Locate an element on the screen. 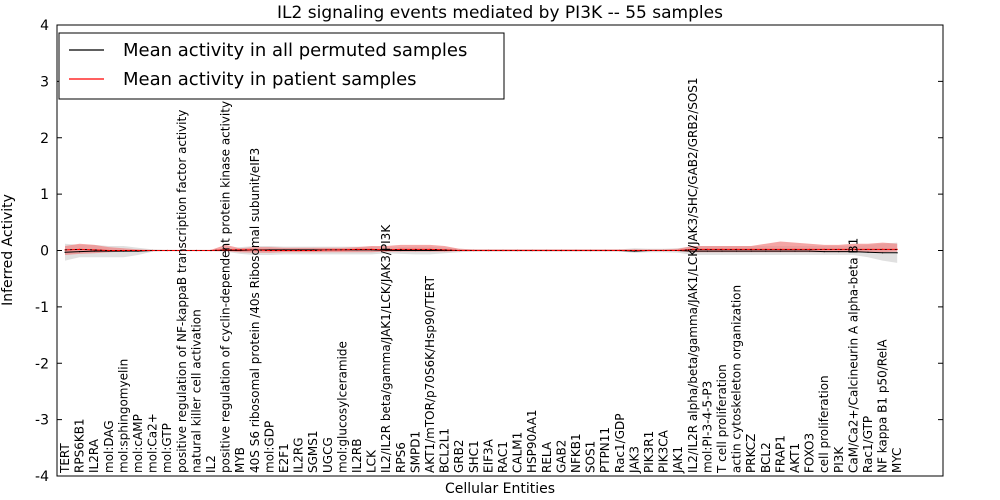 Image resolution: width=1000 pixels, height=500 pixels. category-label: IL2 is located at coordinates (211, 464).